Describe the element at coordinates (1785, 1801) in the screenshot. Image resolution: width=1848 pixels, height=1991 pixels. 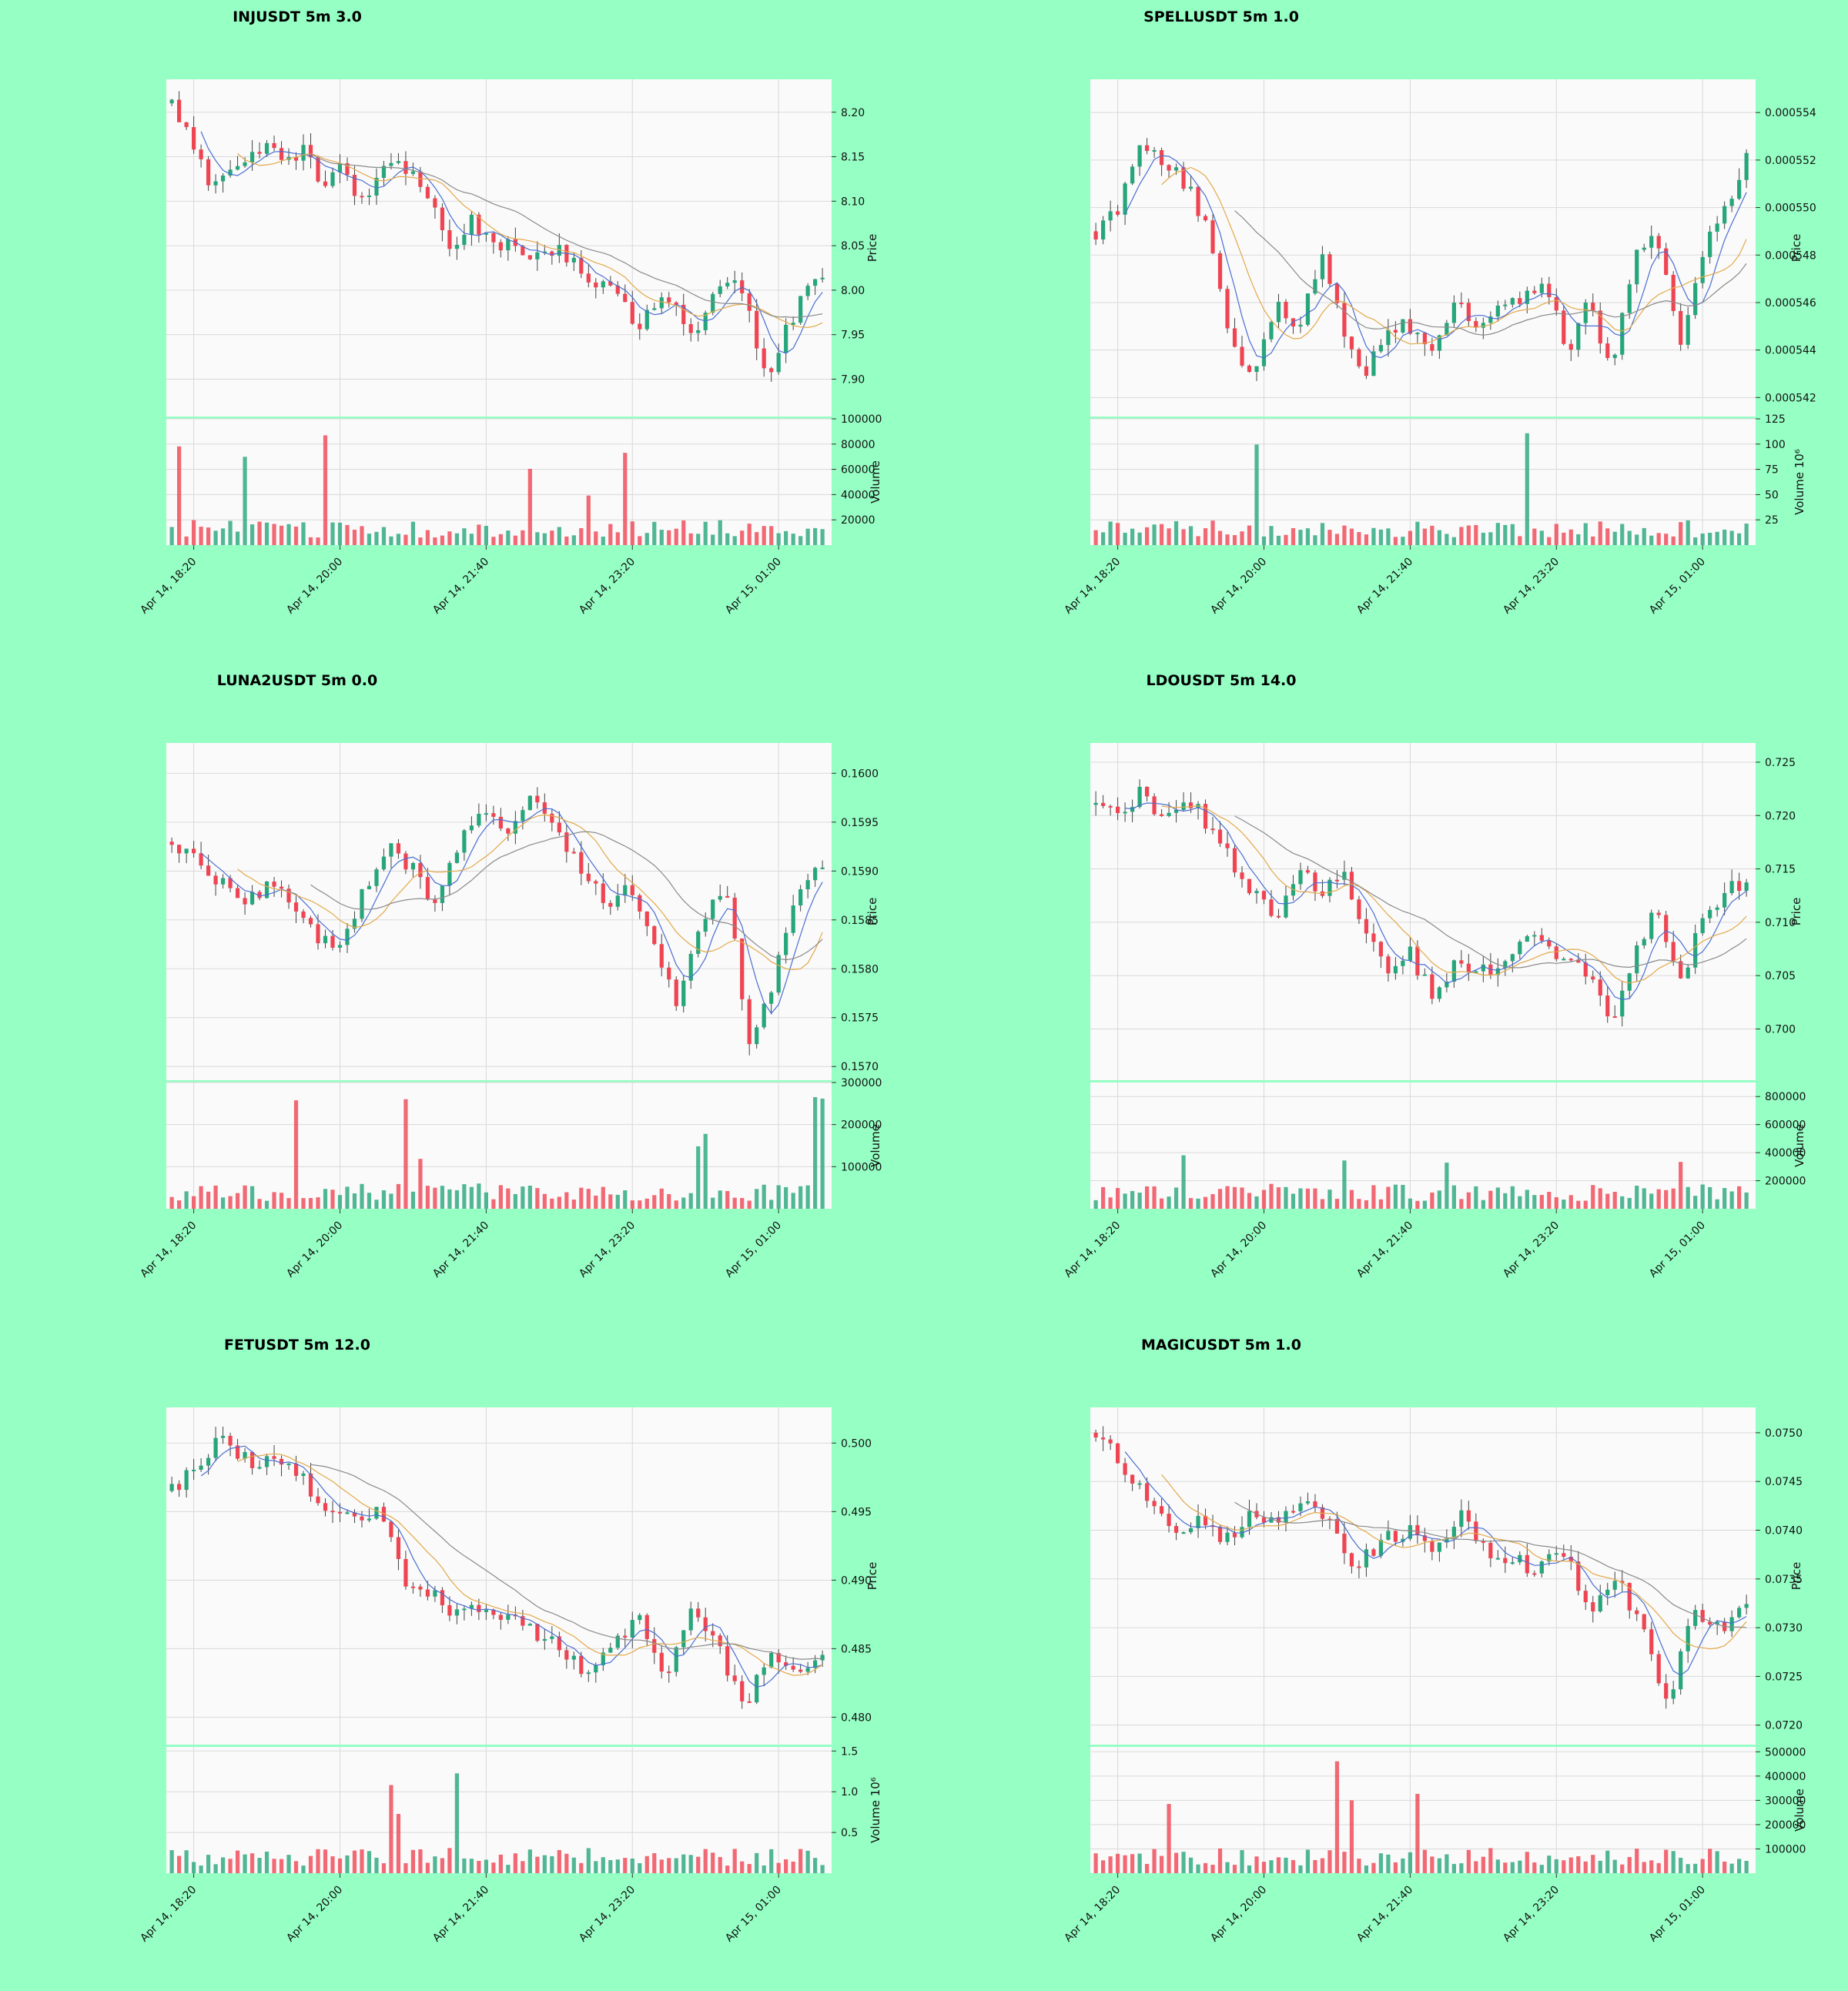
I see `volume-tick-label: 300000` at that location.